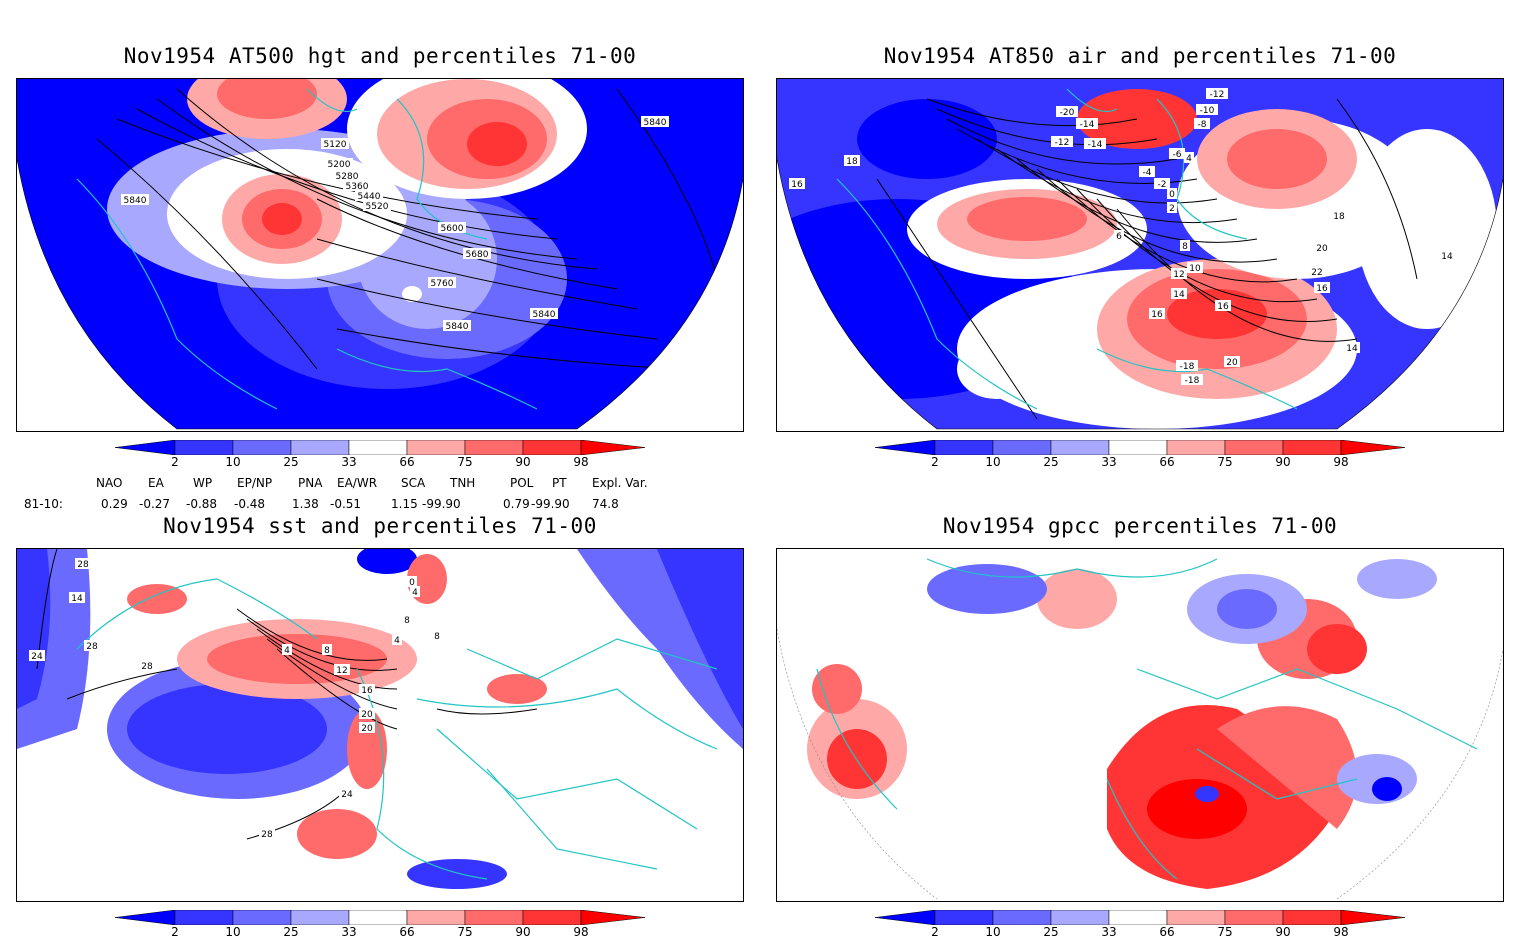 The image size is (1520, 940). What do you see at coordinates (935, 932) in the screenshot?
I see `colorbar-tick-label: 2` at bounding box center [935, 932].